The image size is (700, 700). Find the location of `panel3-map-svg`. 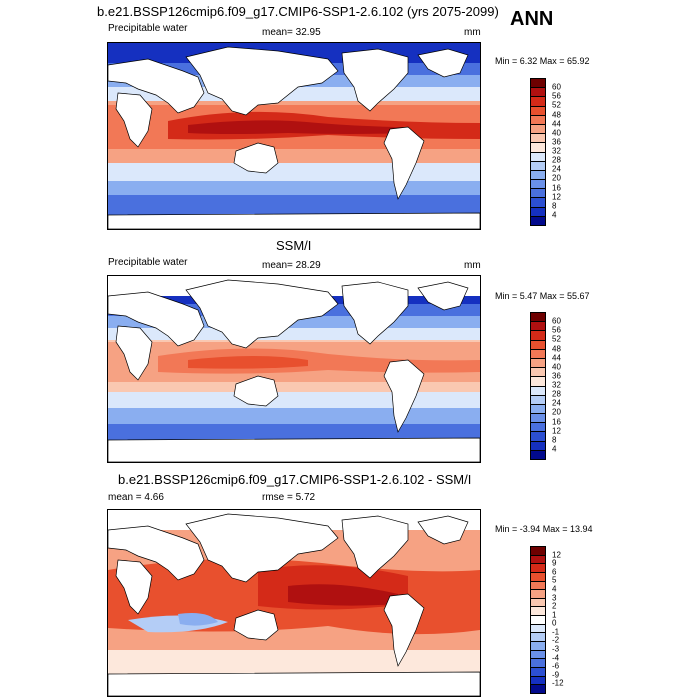

panel3-map-svg is located at coordinates (294, 603).